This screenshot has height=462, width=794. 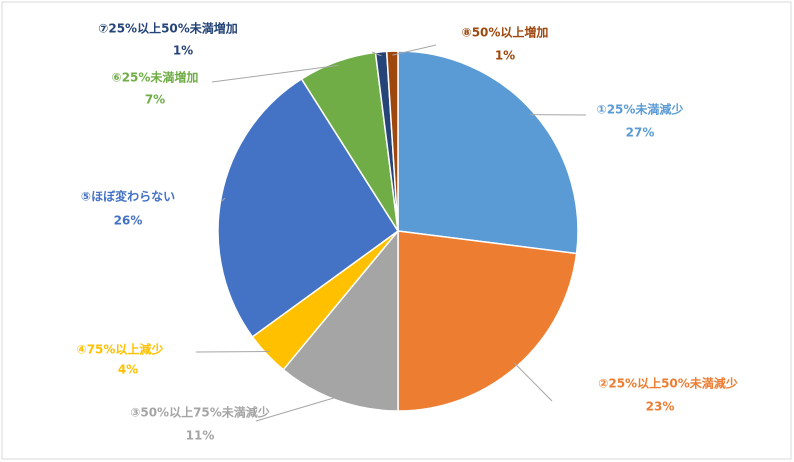 What do you see at coordinates (128, 221) in the screenshot?
I see `slice-value-label: 26%` at bounding box center [128, 221].